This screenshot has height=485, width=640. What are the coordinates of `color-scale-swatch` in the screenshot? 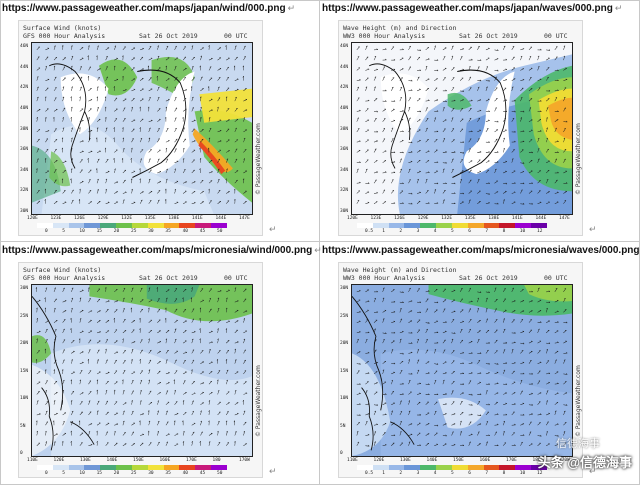 It's located at (428, 225).